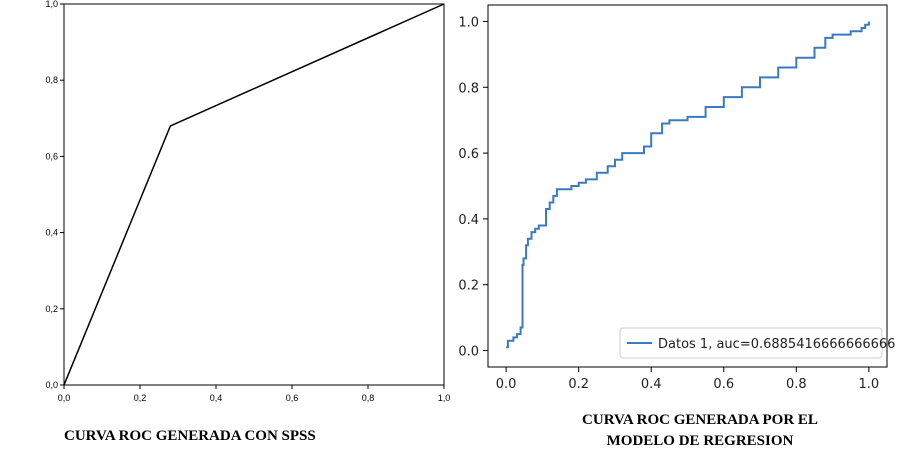 Image resolution: width=912 pixels, height=466 pixels. Describe the element at coordinates (869, 384) in the screenshot. I see `regression-x-tick-label: 1.0` at that location.